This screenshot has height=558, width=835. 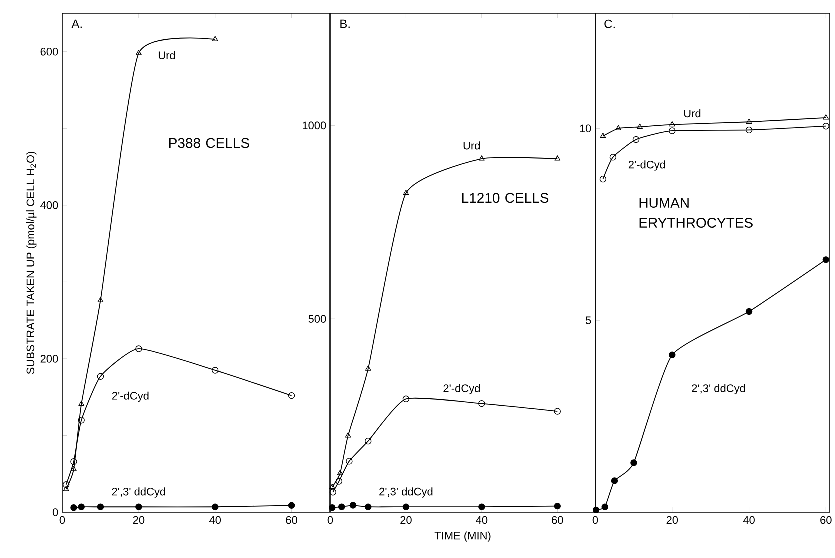 What do you see at coordinates (55, 512) in the screenshot?
I see `y-tick-label: 0` at bounding box center [55, 512].